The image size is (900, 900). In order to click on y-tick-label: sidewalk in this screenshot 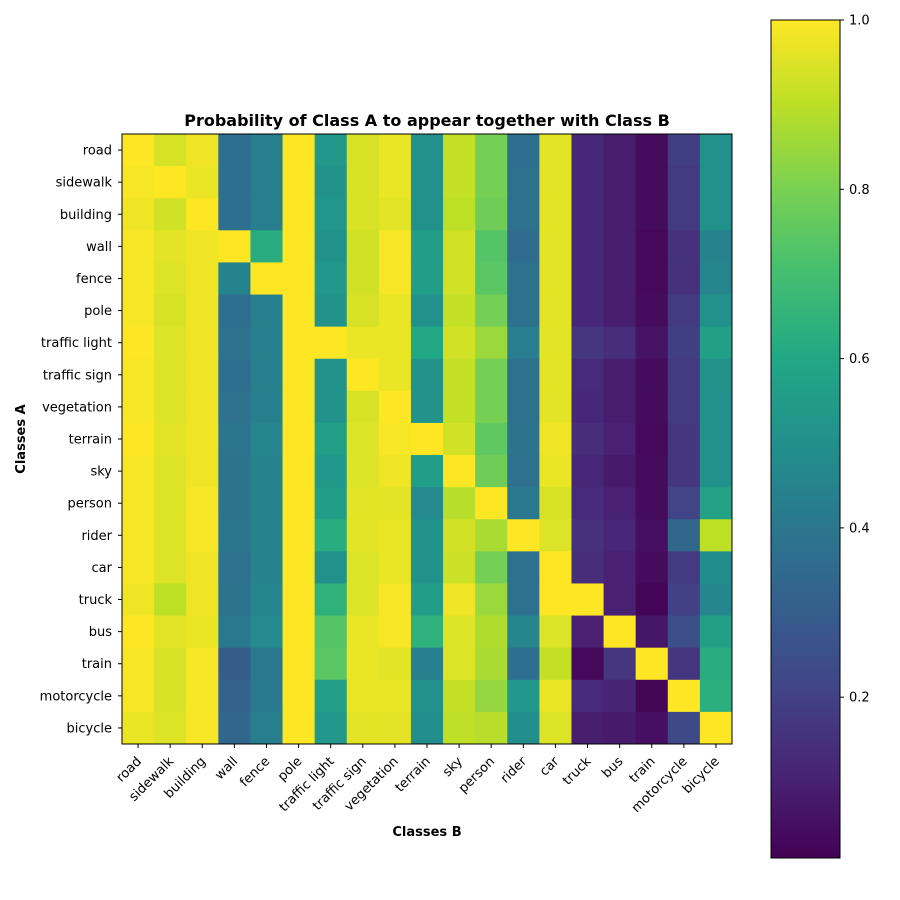, I will do `click(84, 183)`.